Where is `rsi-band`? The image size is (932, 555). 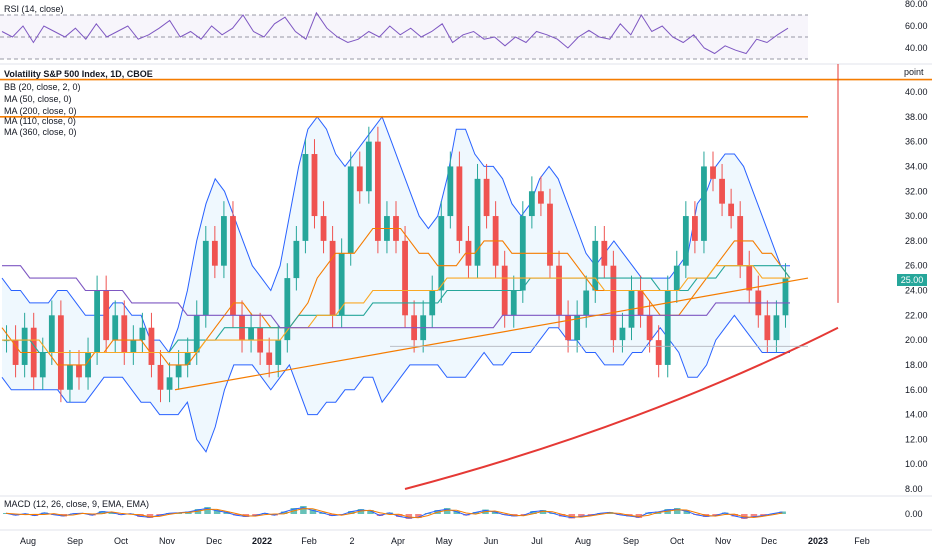 rsi-band is located at coordinates (404, 37).